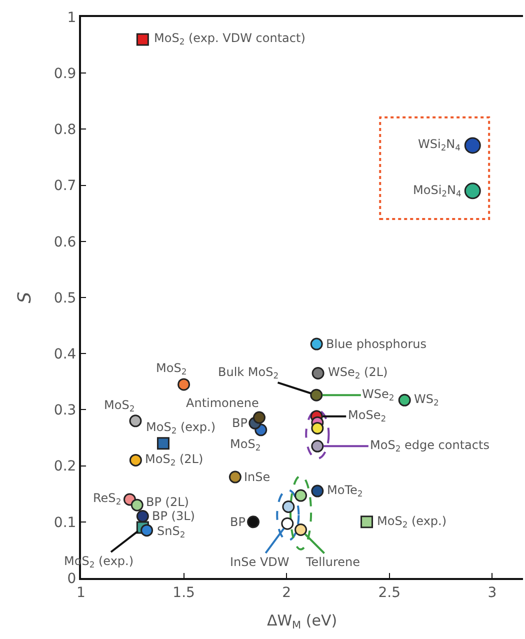 Image resolution: width=525 pixels, height=639 pixels. I want to click on annotation: WS$_{2}$, so click(426, 400).